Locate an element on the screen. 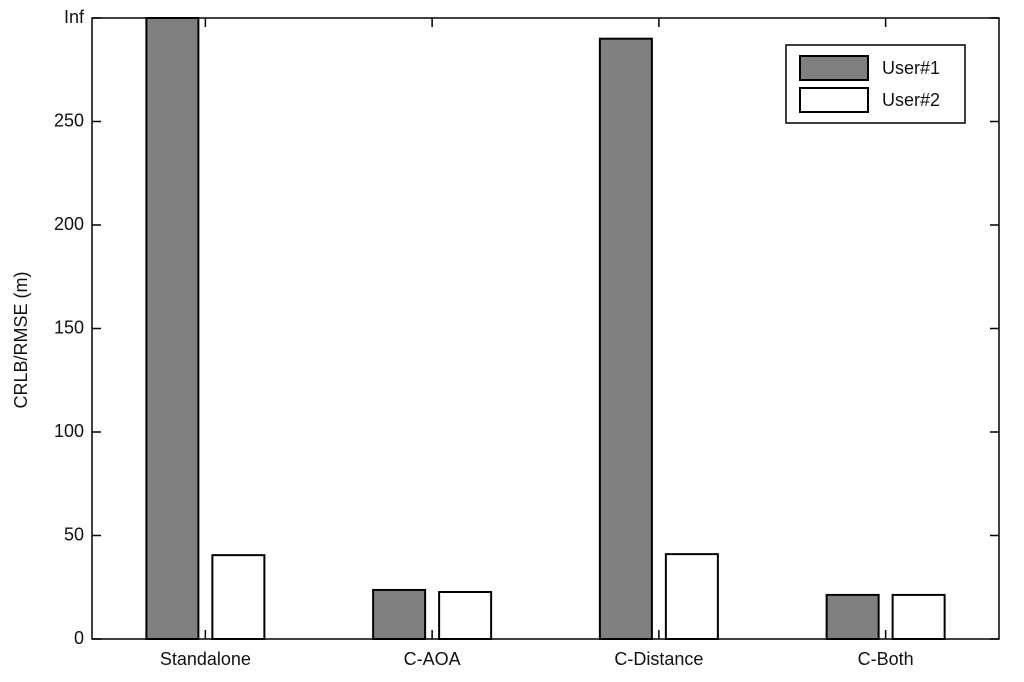  legend-label: User#2 is located at coordinates (911, 100).